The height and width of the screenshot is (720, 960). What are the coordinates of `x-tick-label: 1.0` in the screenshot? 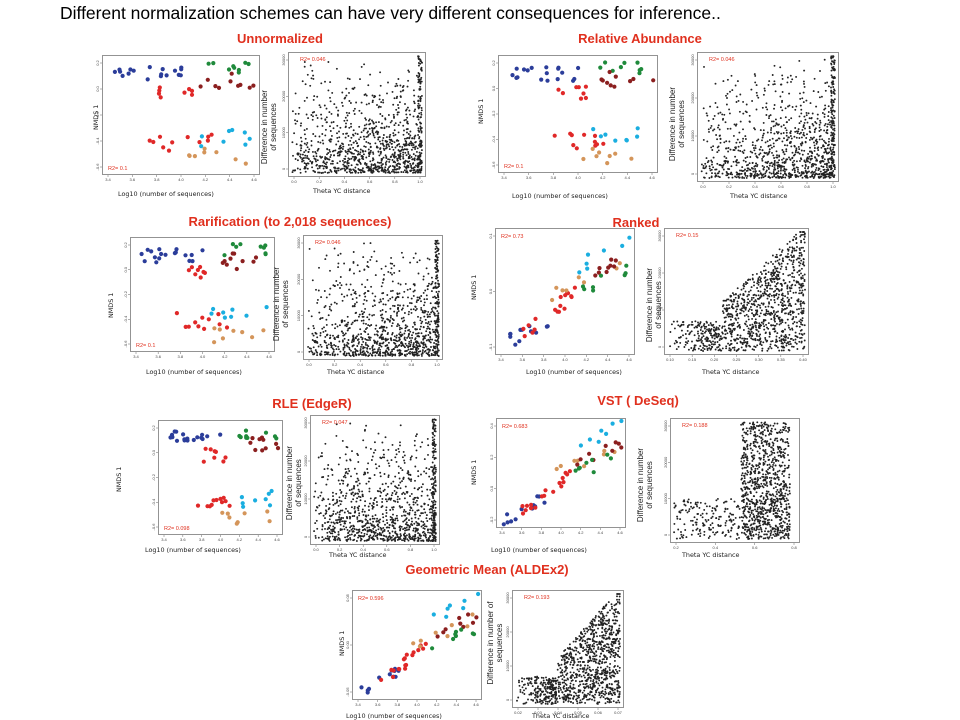 It's located at (420, 181).